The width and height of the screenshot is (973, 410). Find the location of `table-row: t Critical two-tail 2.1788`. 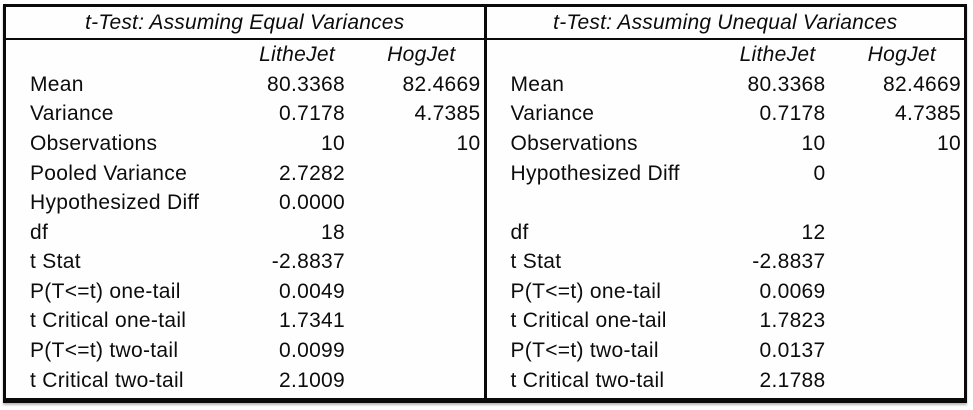

table-row: t Critical two-tail 2.1788 is located at coordinates (726, 380).